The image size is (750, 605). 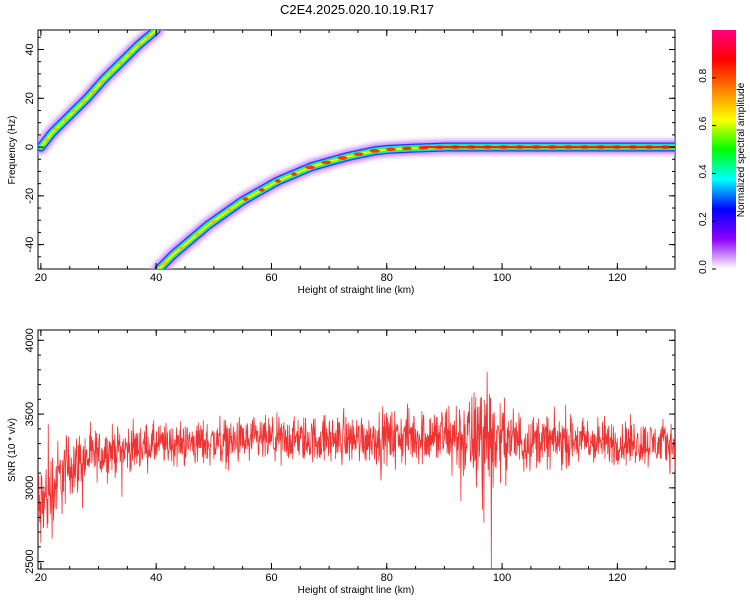 I want to click on y-tick-label: 3500, so click(x=30, y=414).